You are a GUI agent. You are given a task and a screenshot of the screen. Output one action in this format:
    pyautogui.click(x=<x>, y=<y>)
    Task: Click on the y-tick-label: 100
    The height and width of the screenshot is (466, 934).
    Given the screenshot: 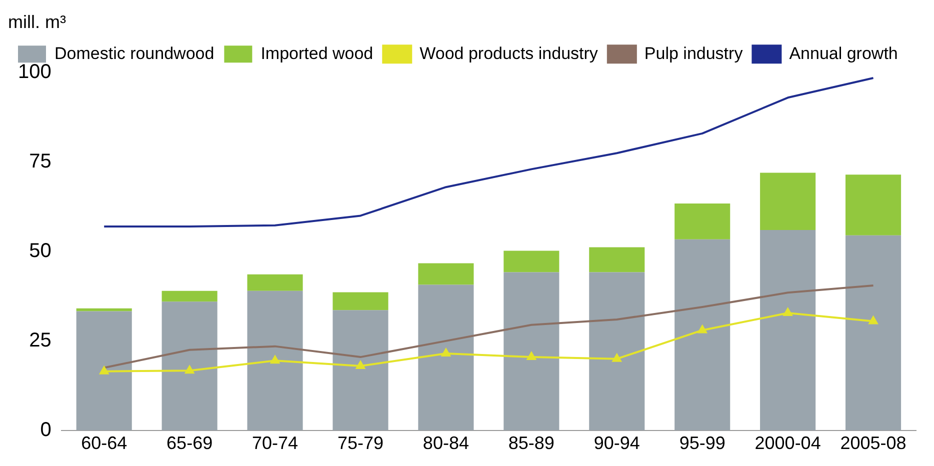 What is the action you would take?
    pyautogui.click(x=35, y=72)
    